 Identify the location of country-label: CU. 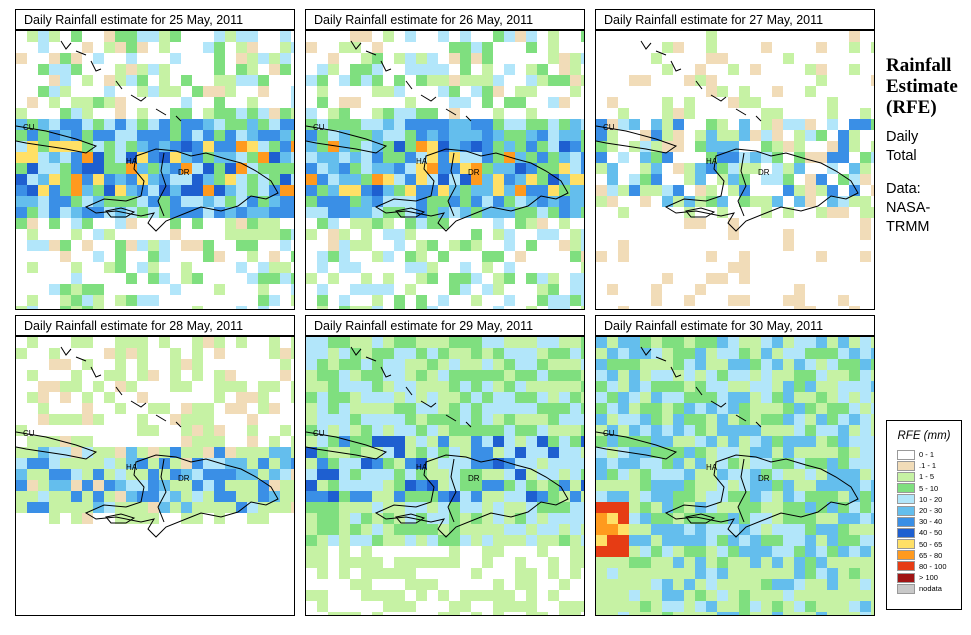
(609, 127).